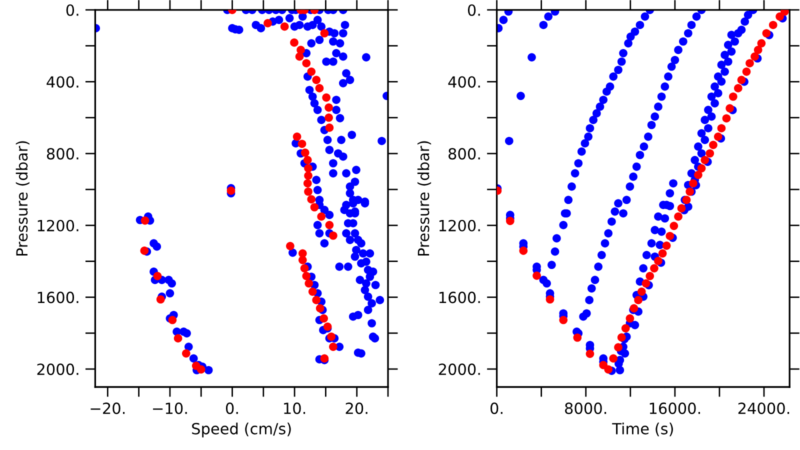 The width and height of the screenshot is (800, 450). What do you see at coordinates (72, 10) in the screenshot?
I see `y-tick-label: 0.` at bounding box center [72, 10].